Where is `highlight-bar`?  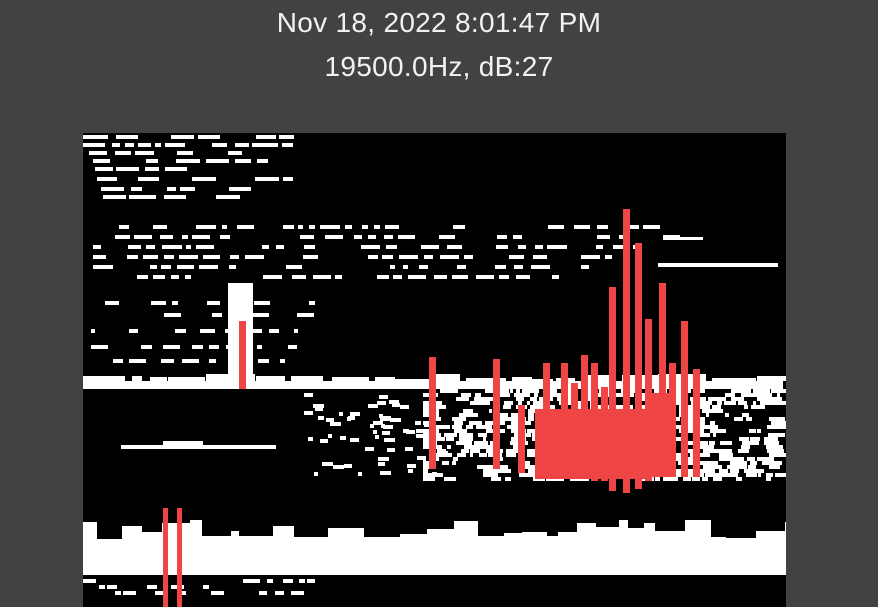
highlight-bar is located at coordinates (696, 423).